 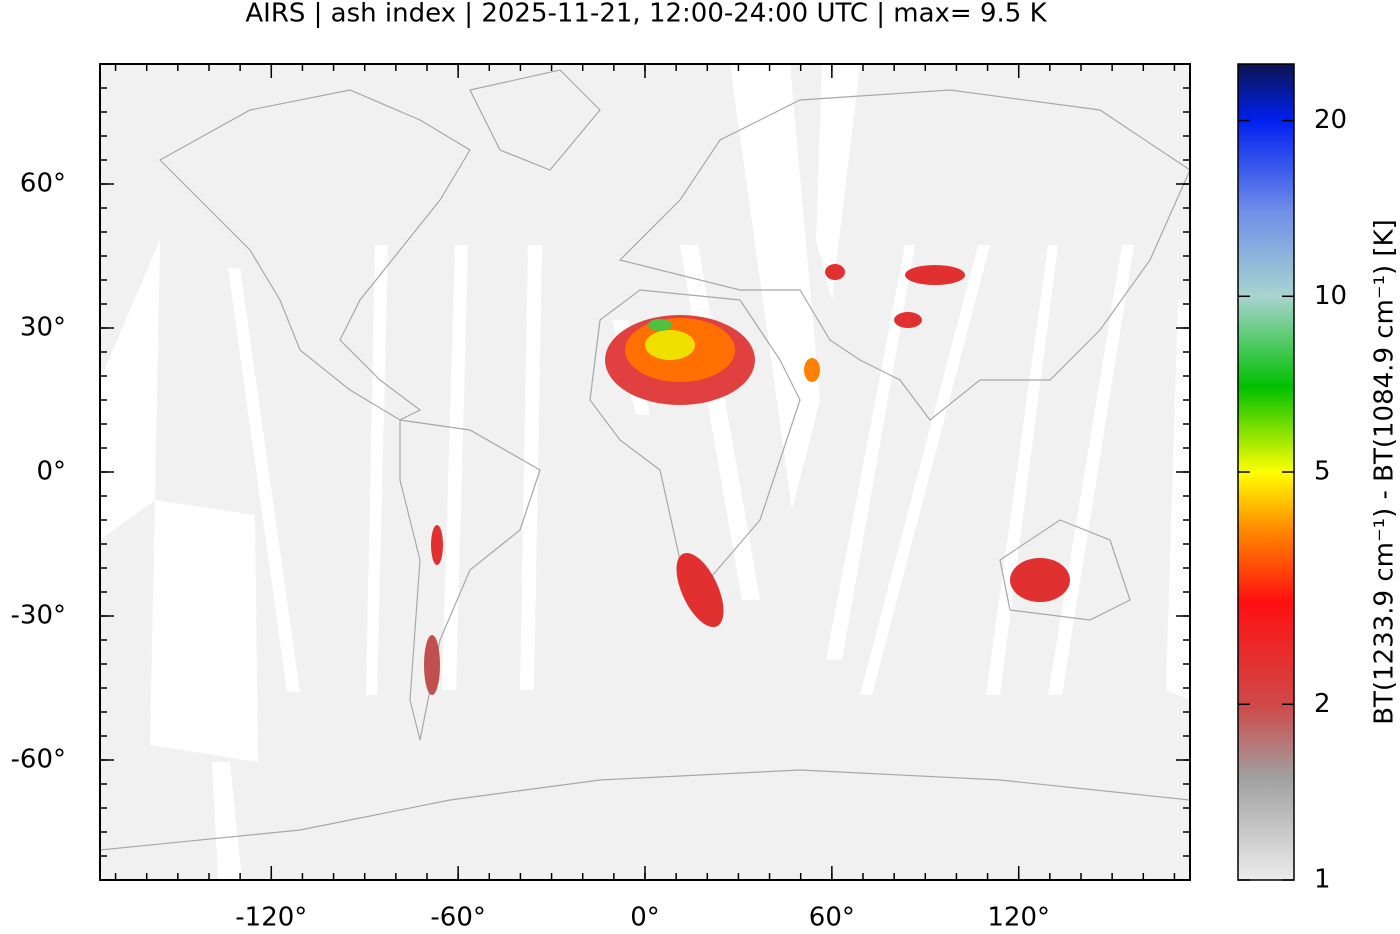 I want to click on colorbar-tick-label: 2, so click(x=1322, y=704).